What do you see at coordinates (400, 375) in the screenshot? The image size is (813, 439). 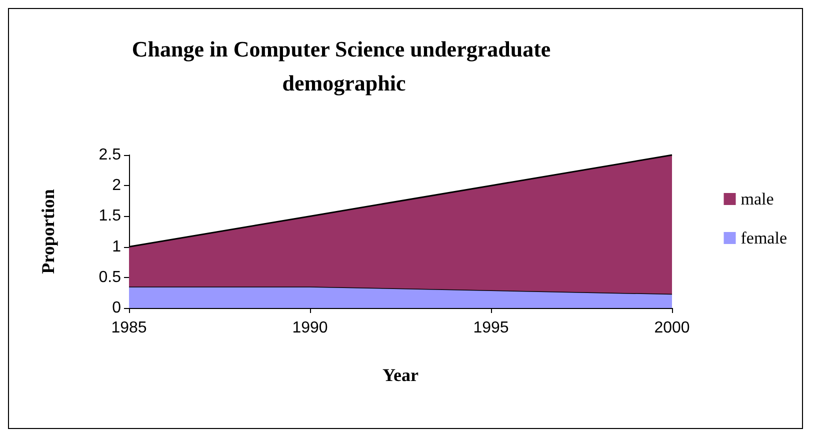 I see `x-axis-title: Year` at bounding box center [400, 375].